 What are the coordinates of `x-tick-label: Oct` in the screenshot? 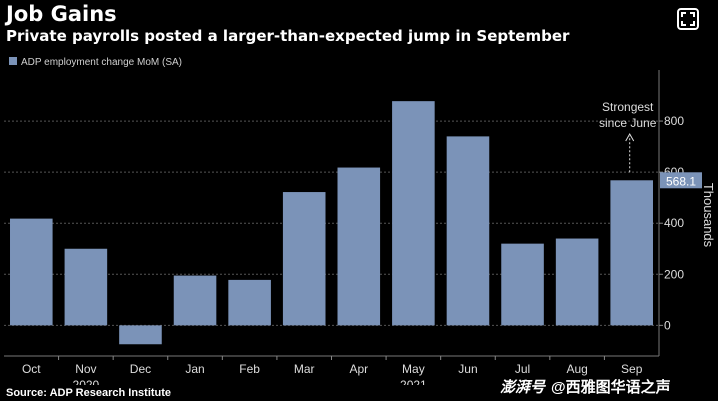 It's located at (31, 369).